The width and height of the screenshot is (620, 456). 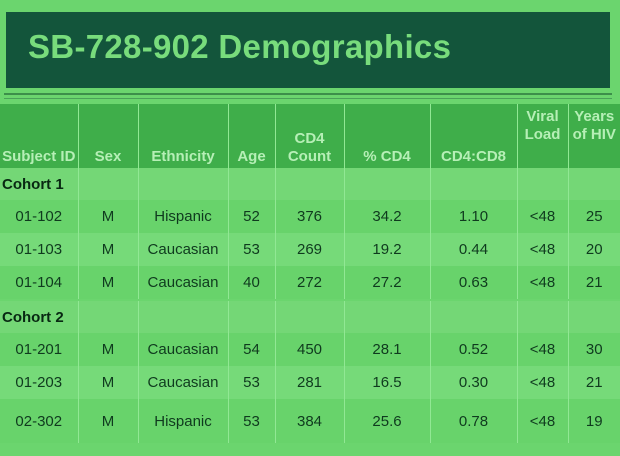 What do you see at coordinates (39, 421) in the screenshot?
I see `cell-subject-id: 02-302` at bounding box center [39, 421].